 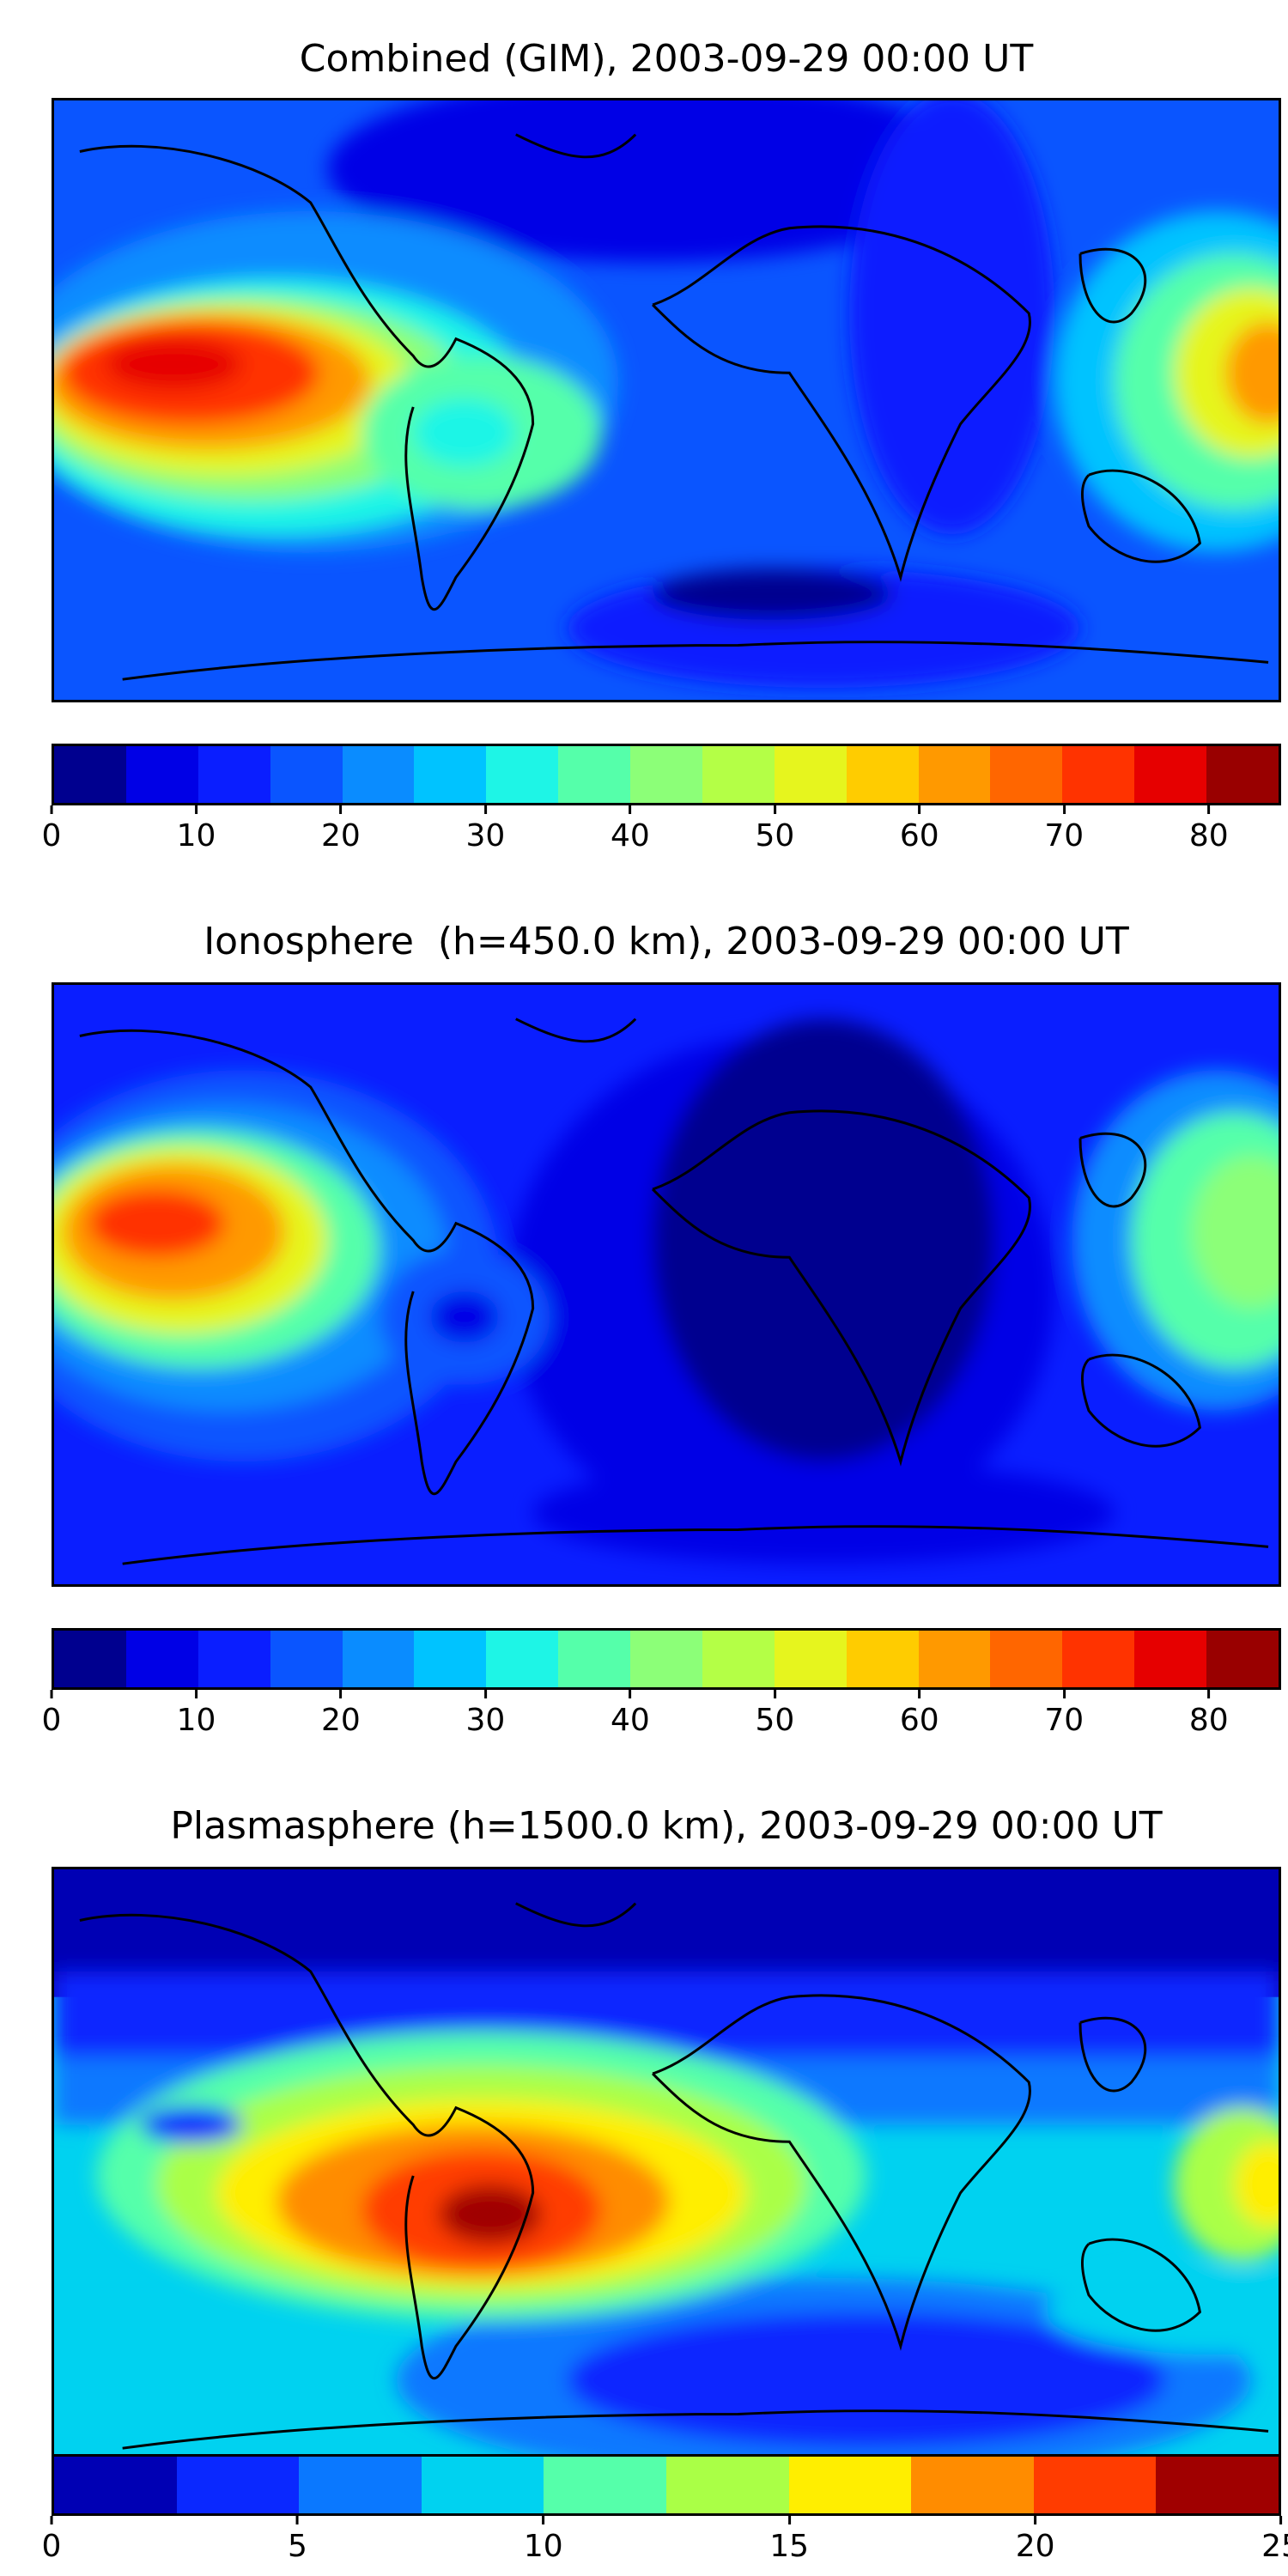 I want to click on colorbar-tick: 25, so click(x=1274, y=2541).